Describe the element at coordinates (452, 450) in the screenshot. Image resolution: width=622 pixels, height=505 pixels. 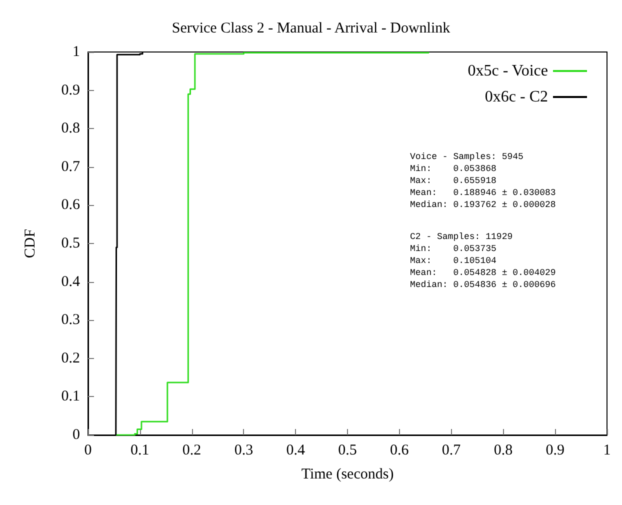
I see `x-tick-label: 0.7` at that location.